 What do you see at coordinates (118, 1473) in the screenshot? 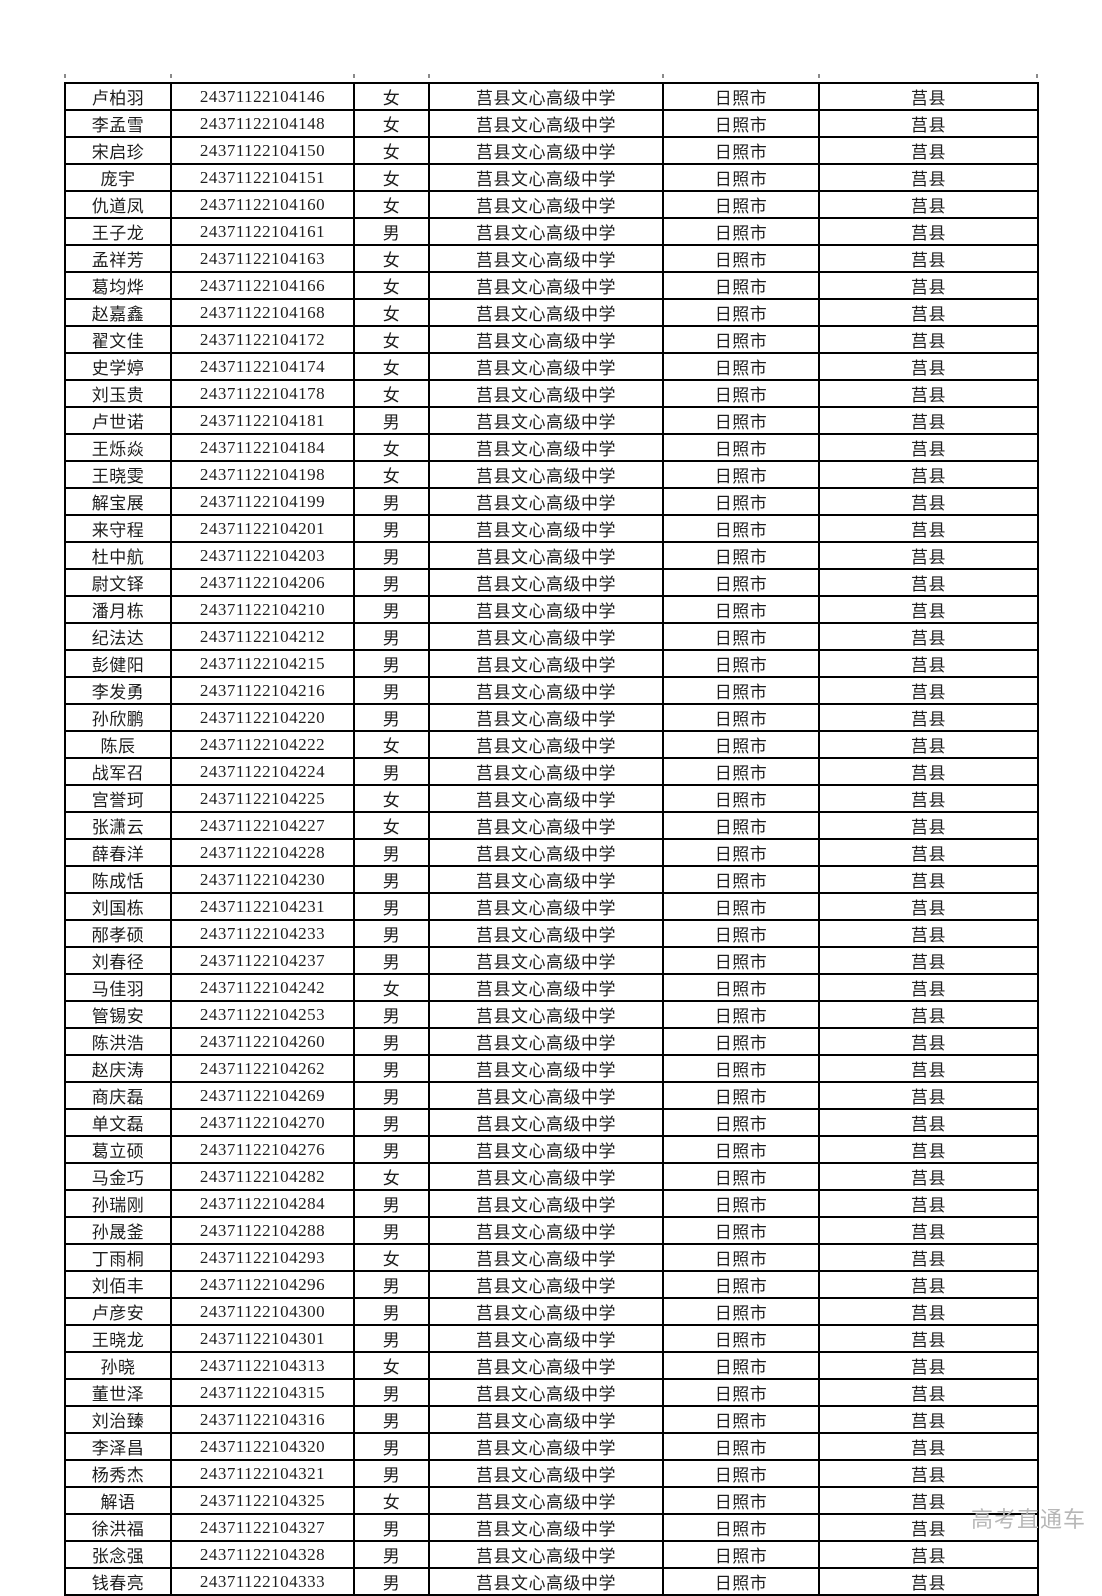
I see `name-cell: 杨秀杰` at bounding box center [118, 1473].